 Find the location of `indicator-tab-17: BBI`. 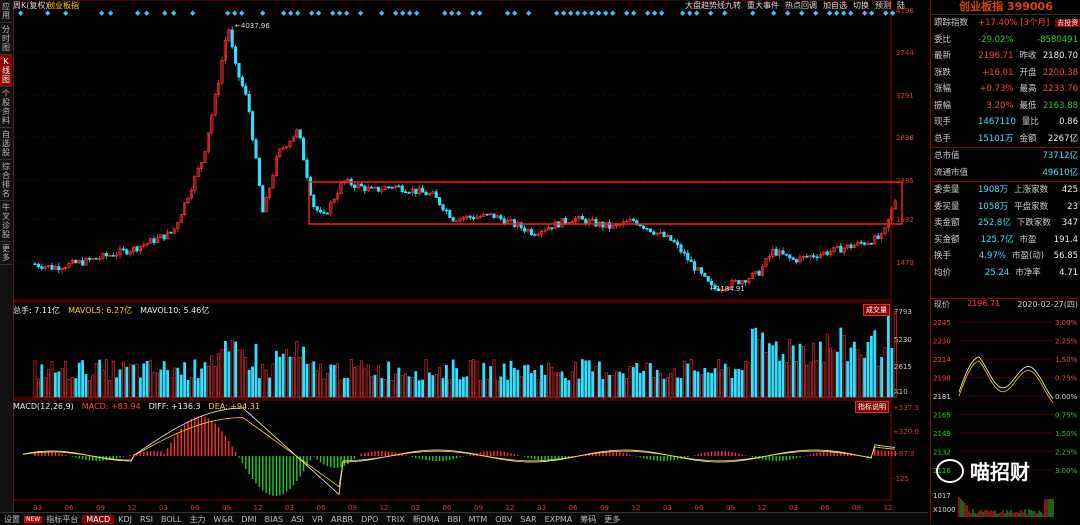

indicator-tab-17: BBI is located at coordinates (454, 519).